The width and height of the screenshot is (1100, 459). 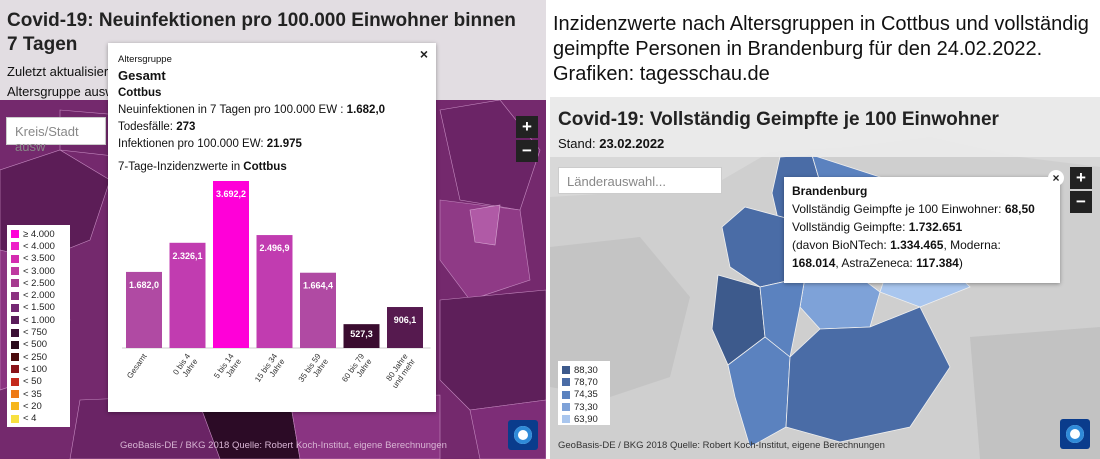 I want to click on legend-label: < 250, so click(x=35, y=357).